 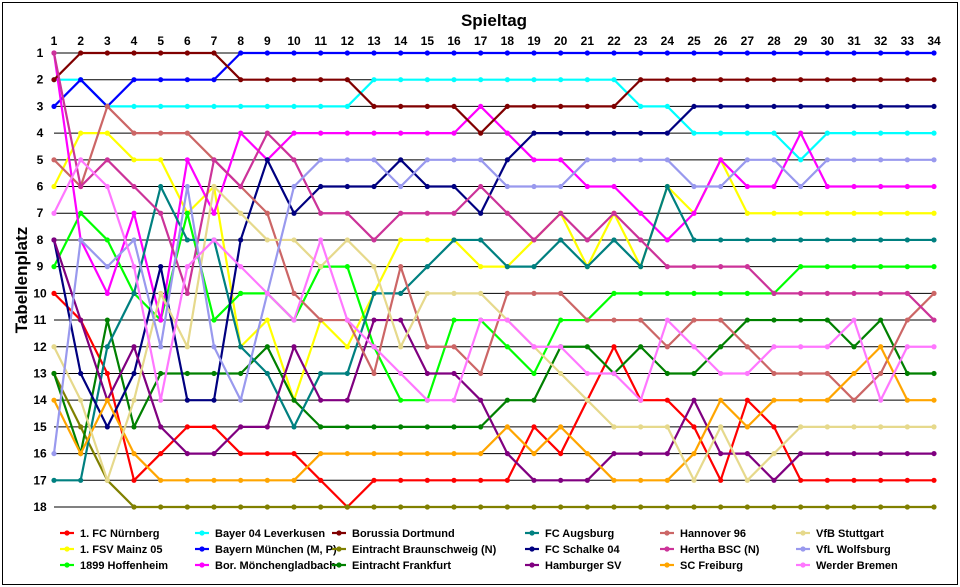 What do you see at coordinates (40, 507) in the screenshot?
I see `y-tick-label-18: 18` at bounding box center [40, 507].